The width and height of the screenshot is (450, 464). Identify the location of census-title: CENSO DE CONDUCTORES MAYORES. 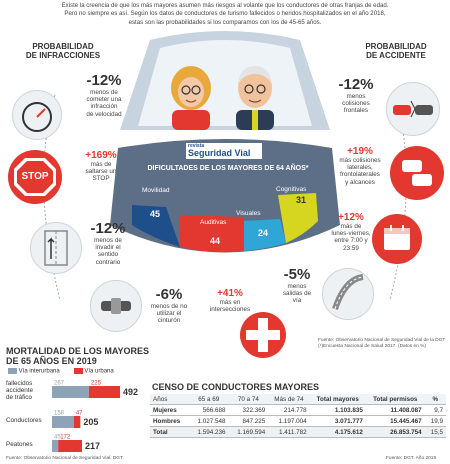
(236, 387).